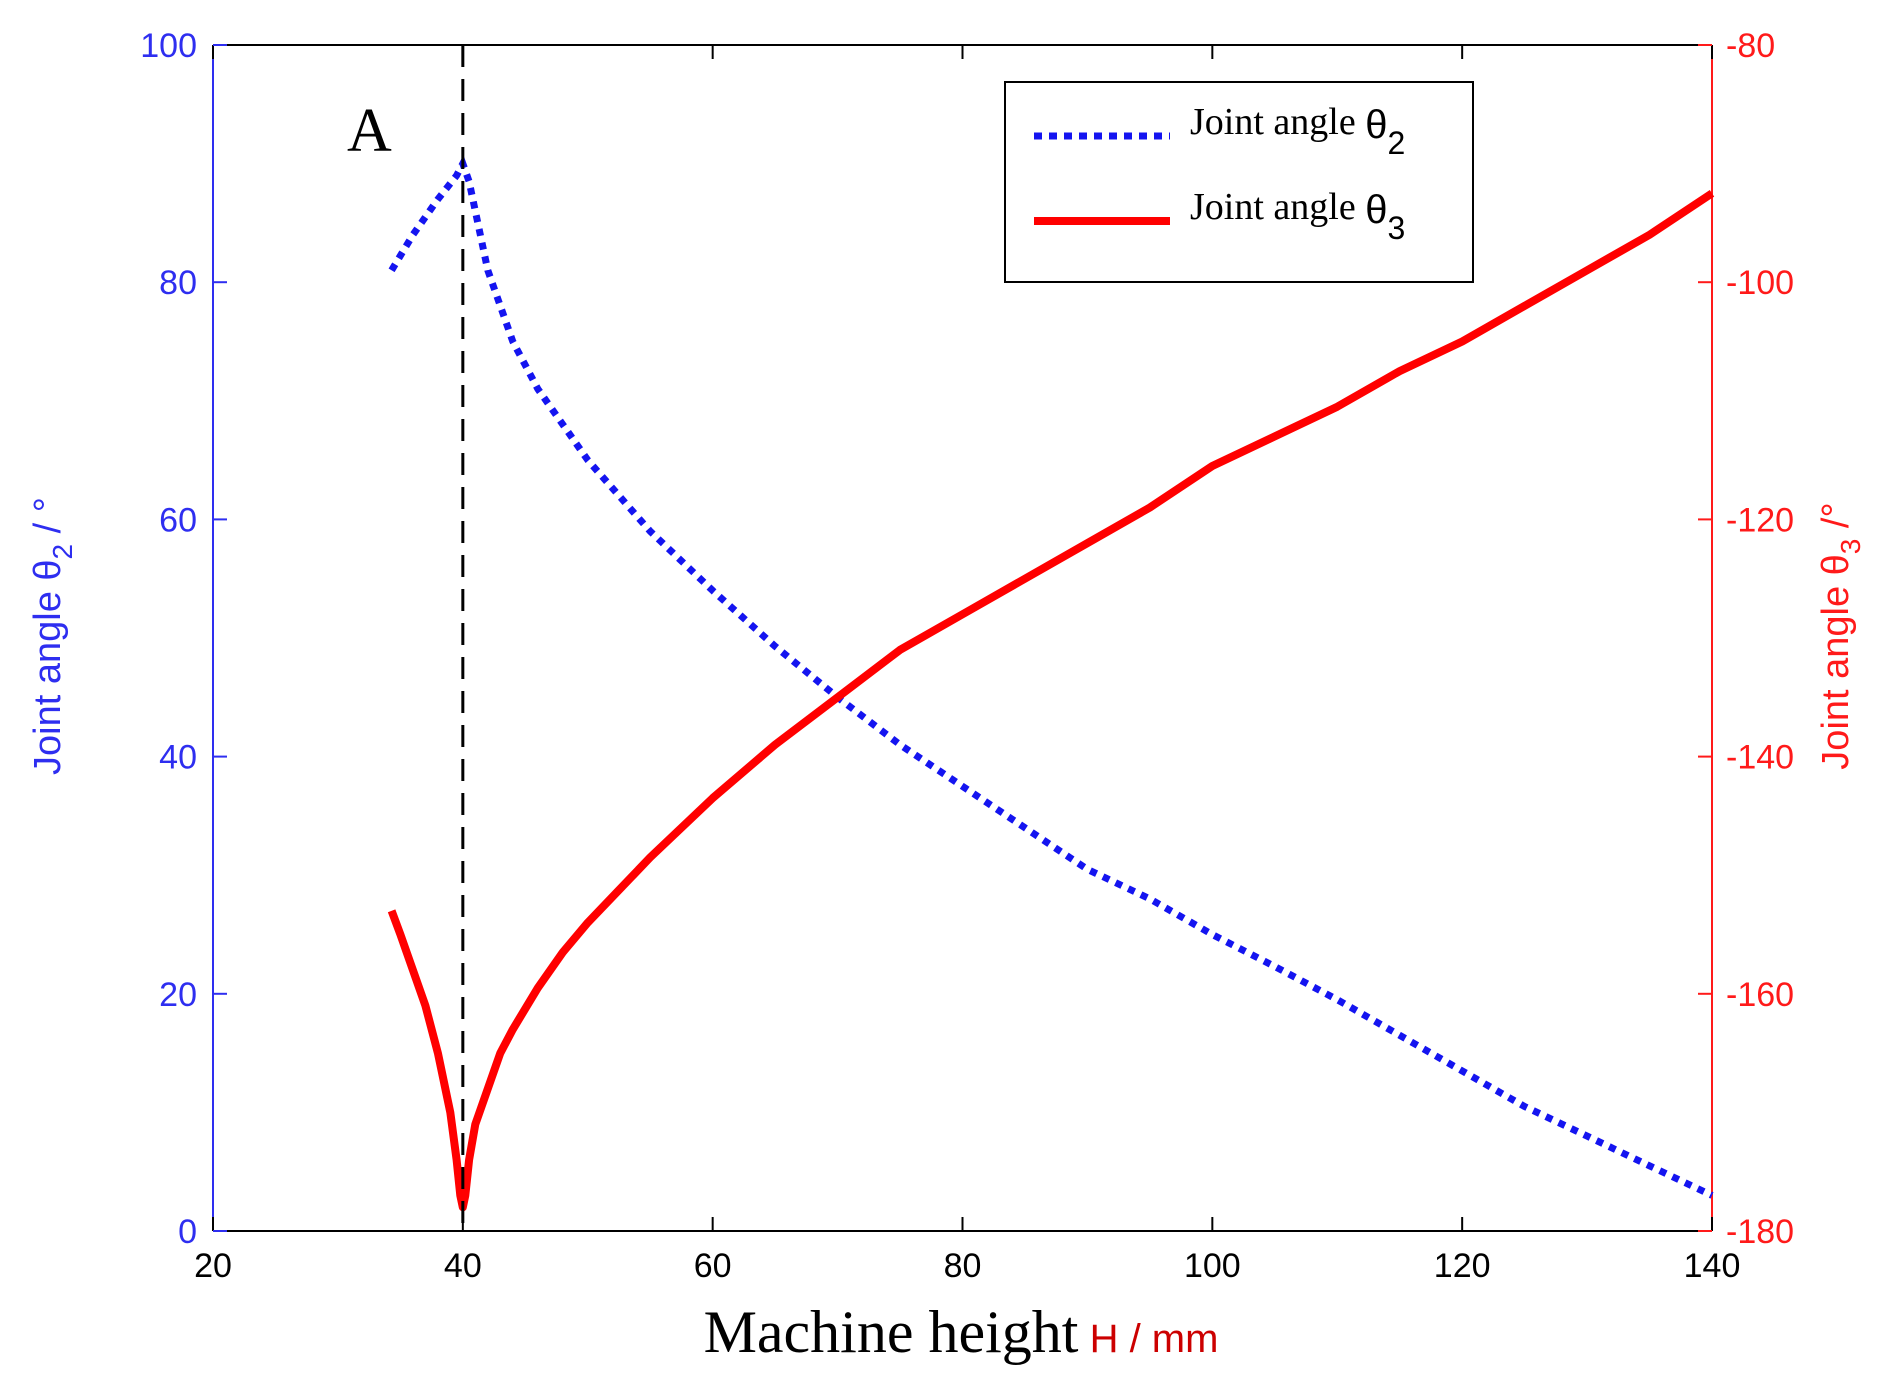 The image size is (1891, 1379). Describe the element at coordinates (1212, 1266) in the screenshot. I see `x-tick-label: 100` at that location.